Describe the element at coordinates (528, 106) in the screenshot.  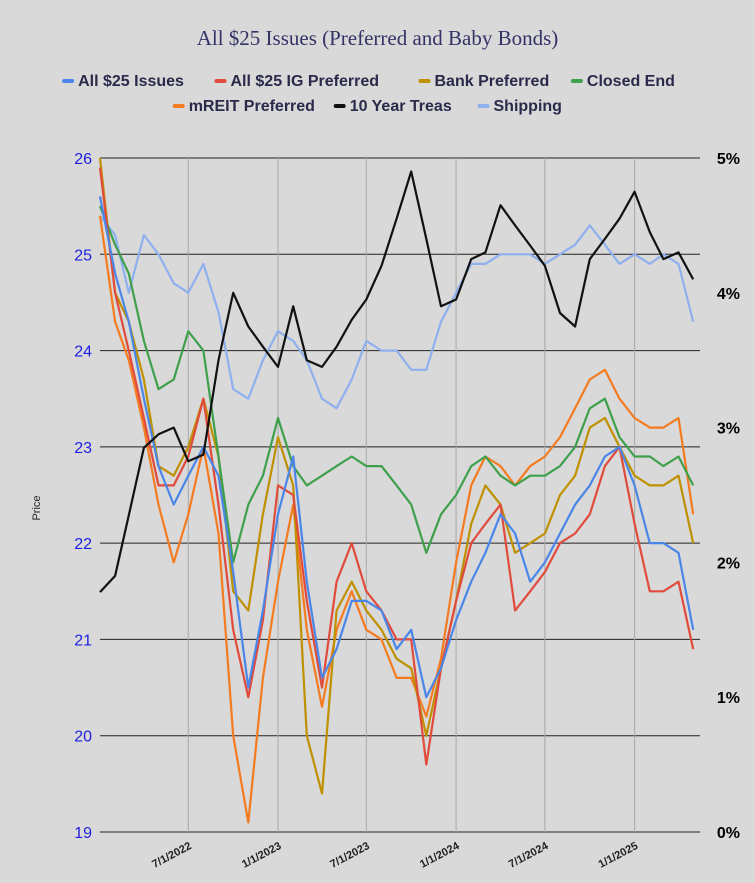
I see `legend-label-shipping: Shipping` at that location.